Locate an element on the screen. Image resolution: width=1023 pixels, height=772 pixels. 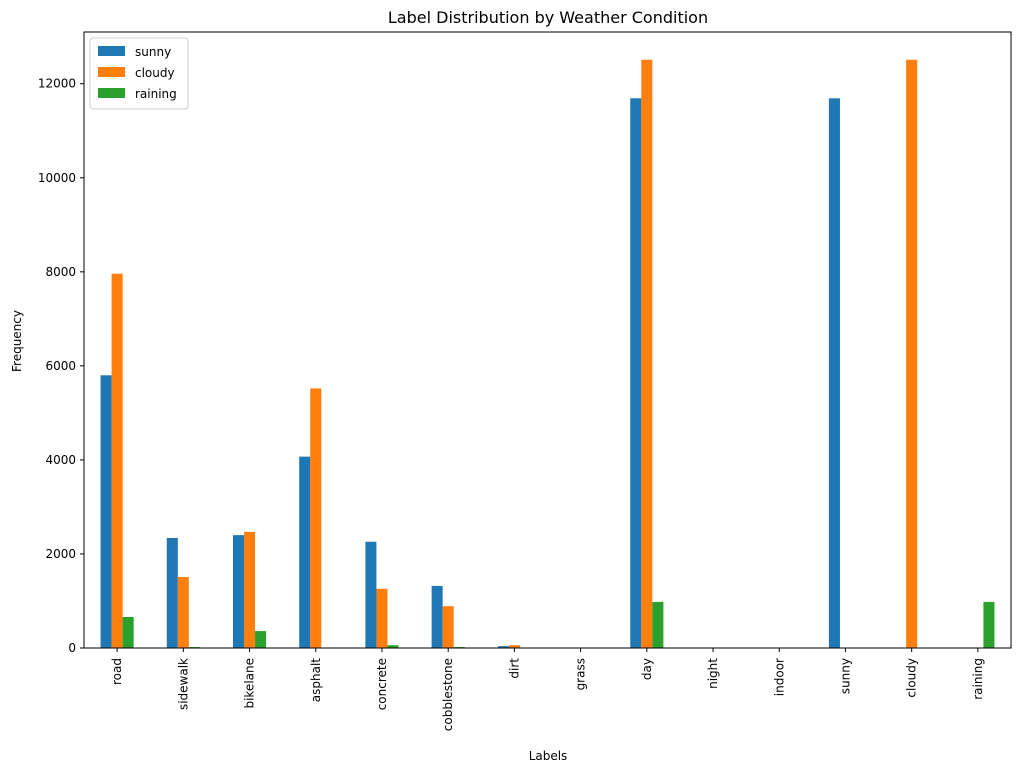
bar-cloudy-concrete is located at coordinates (382, 618).